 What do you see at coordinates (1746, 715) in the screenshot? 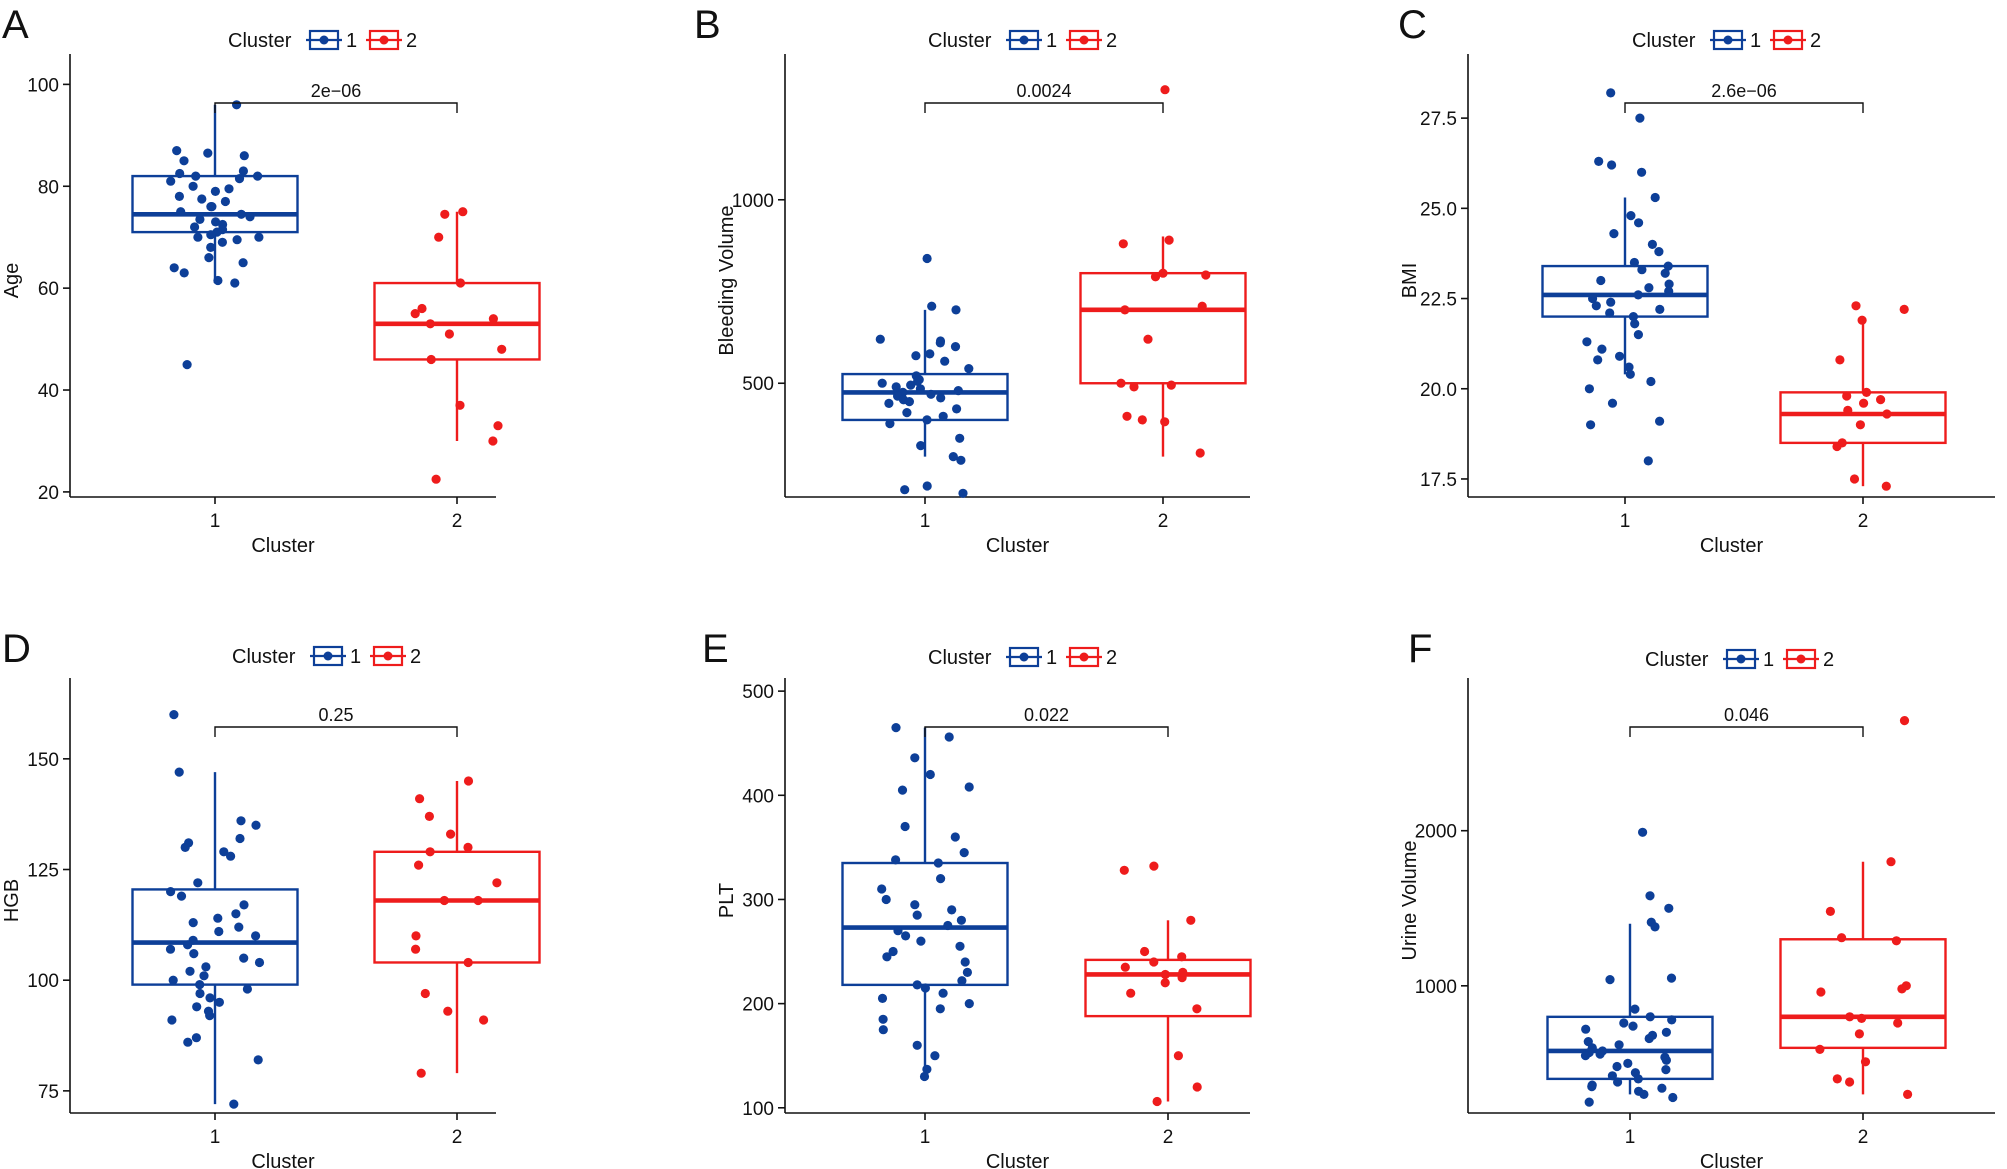
I see `p-value-label: 0.046` at bounding box center [1746, 715].